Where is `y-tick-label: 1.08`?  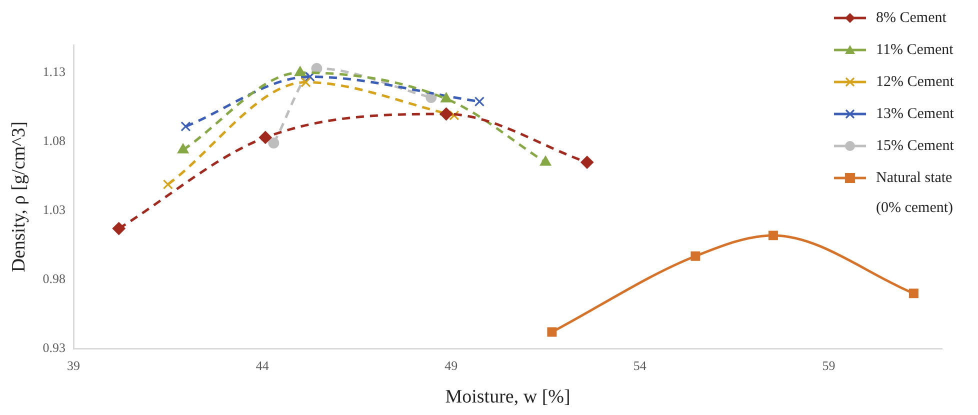 y-tick-label: 1.08 is located at coordinates (54, 140).